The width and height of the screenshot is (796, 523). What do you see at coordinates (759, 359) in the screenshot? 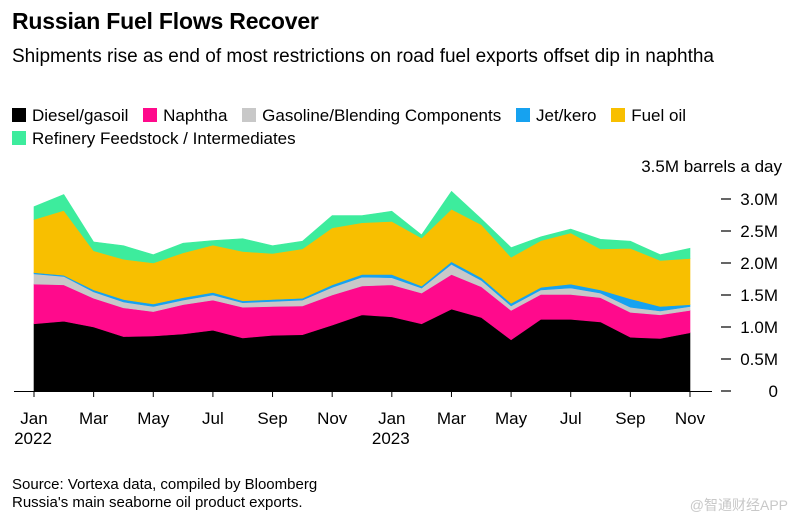
I see `y-tick-label: 0.5M` at bounding box center [759, 359].